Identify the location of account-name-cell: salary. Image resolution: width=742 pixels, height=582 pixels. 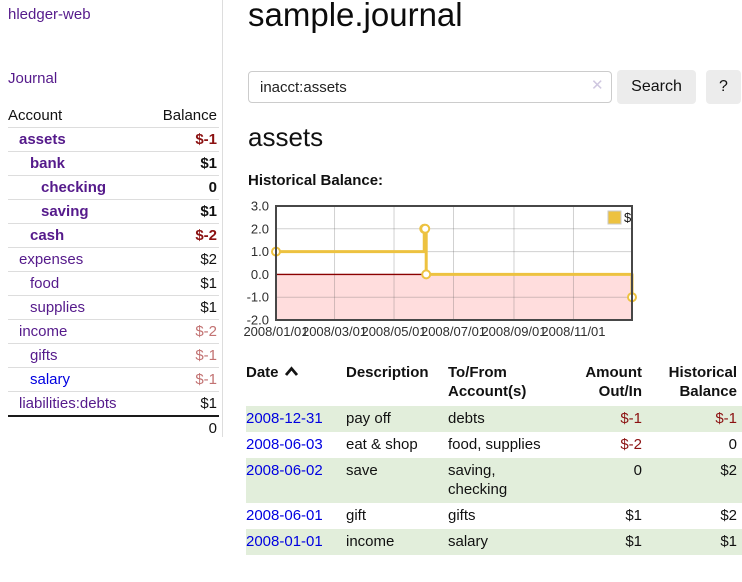
(77, 380).